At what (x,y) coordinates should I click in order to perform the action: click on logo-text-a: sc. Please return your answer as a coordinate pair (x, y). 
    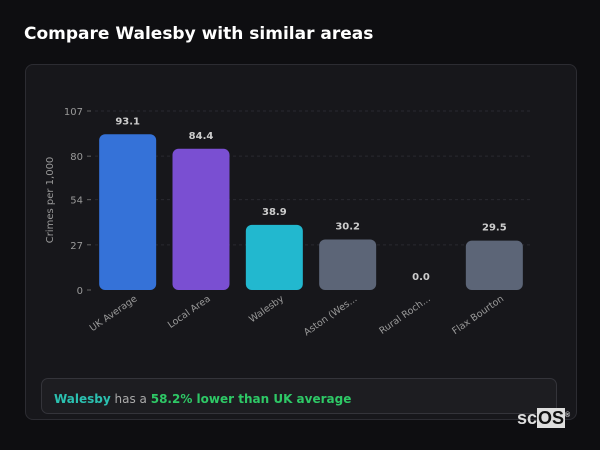
    Looking at the image, I should click on (527, 418).